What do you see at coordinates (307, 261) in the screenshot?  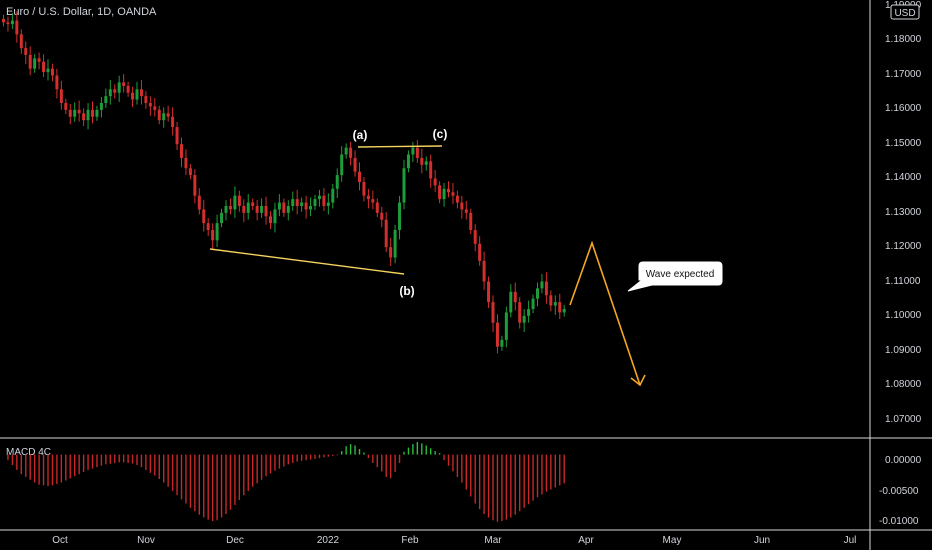 I see `trendline-lows` at bounding box center [307, 261].